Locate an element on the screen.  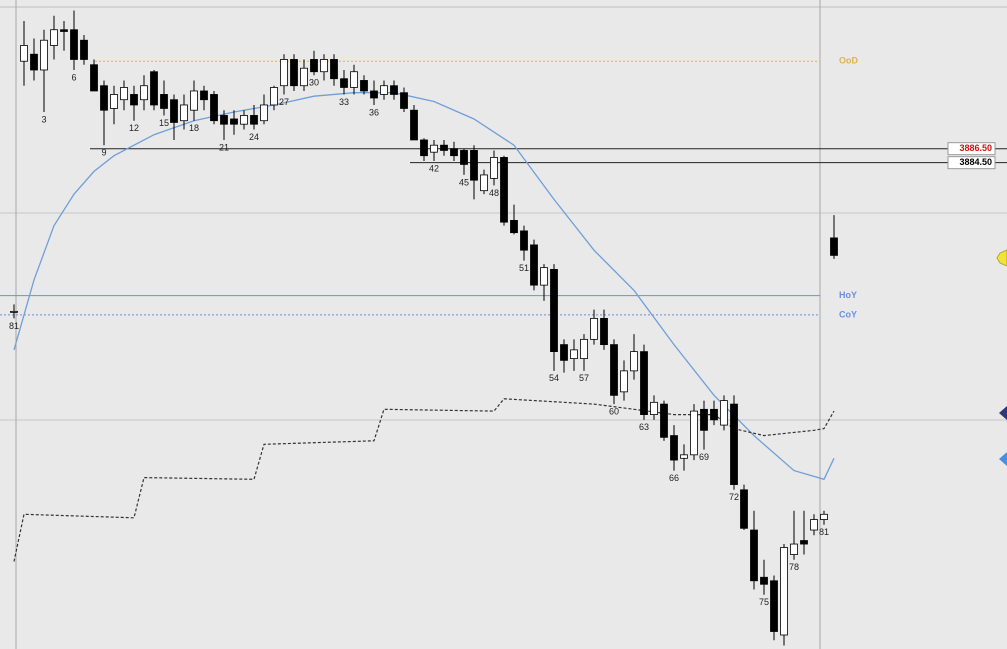
price-label-box is located at coordinates (971, 163).